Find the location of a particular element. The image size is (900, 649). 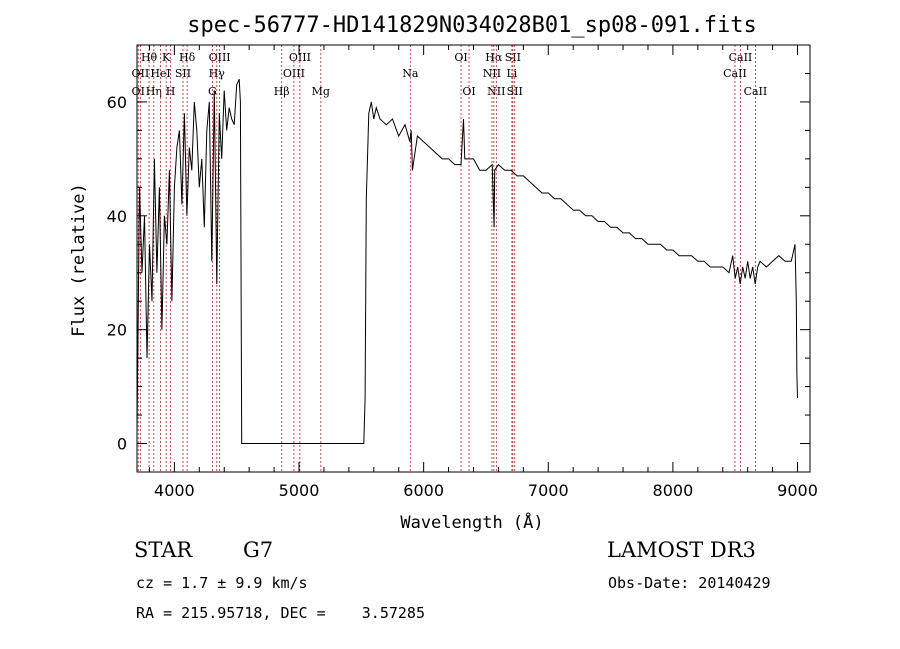

spectral-line-label: Mg is located at coordinates (321, 91).